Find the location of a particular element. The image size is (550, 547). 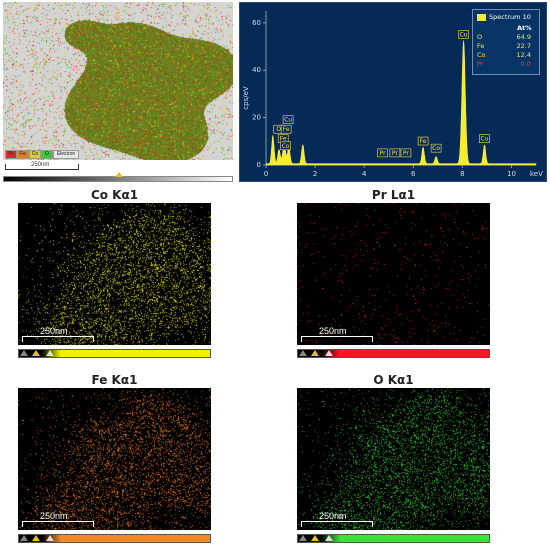

spectrum-x-tick-label: 2 is located at coordinates (315, 174).